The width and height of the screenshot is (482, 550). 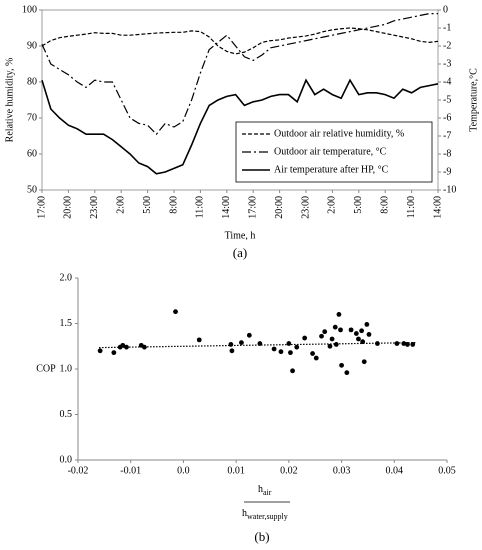 I want to click on y2-tick-label: -6, so click(x=447, y=117).